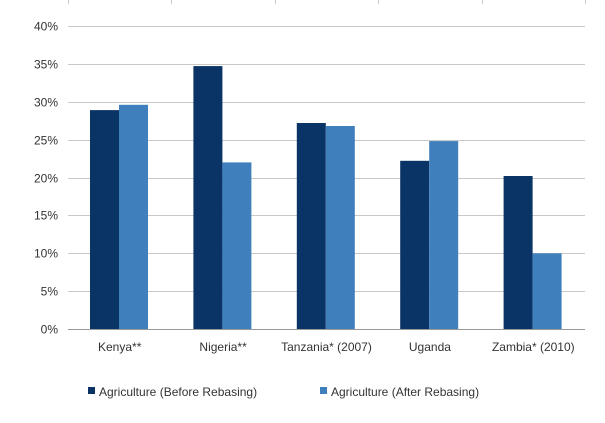  What do you see at coordinates (178, 392) in the screenshot?
I see `legend-label-0: Agriculture (Before Rebasing)` at bounding box center [178, 392].